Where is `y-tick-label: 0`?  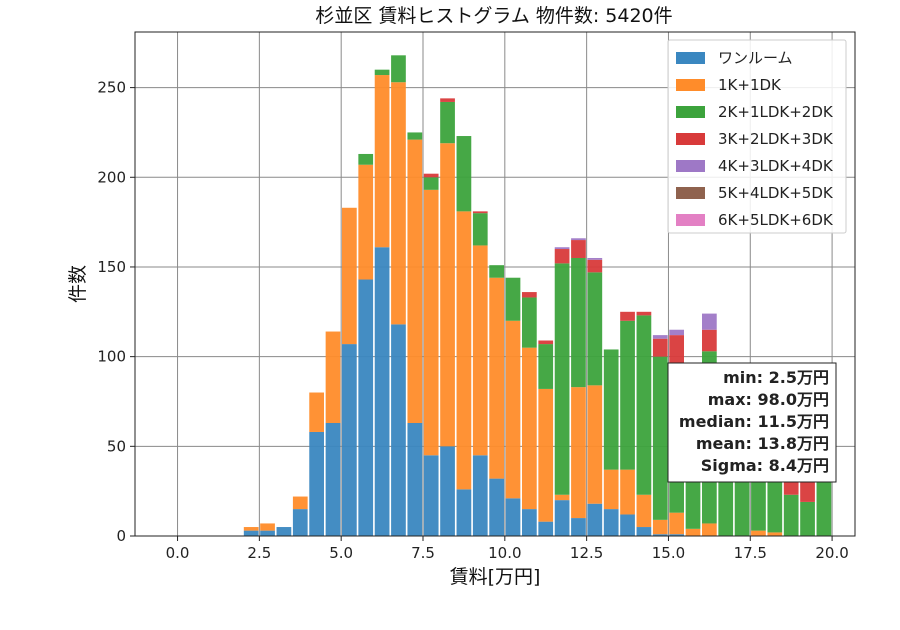
y-tick-label: 0 is located at coordinates (121, 536).